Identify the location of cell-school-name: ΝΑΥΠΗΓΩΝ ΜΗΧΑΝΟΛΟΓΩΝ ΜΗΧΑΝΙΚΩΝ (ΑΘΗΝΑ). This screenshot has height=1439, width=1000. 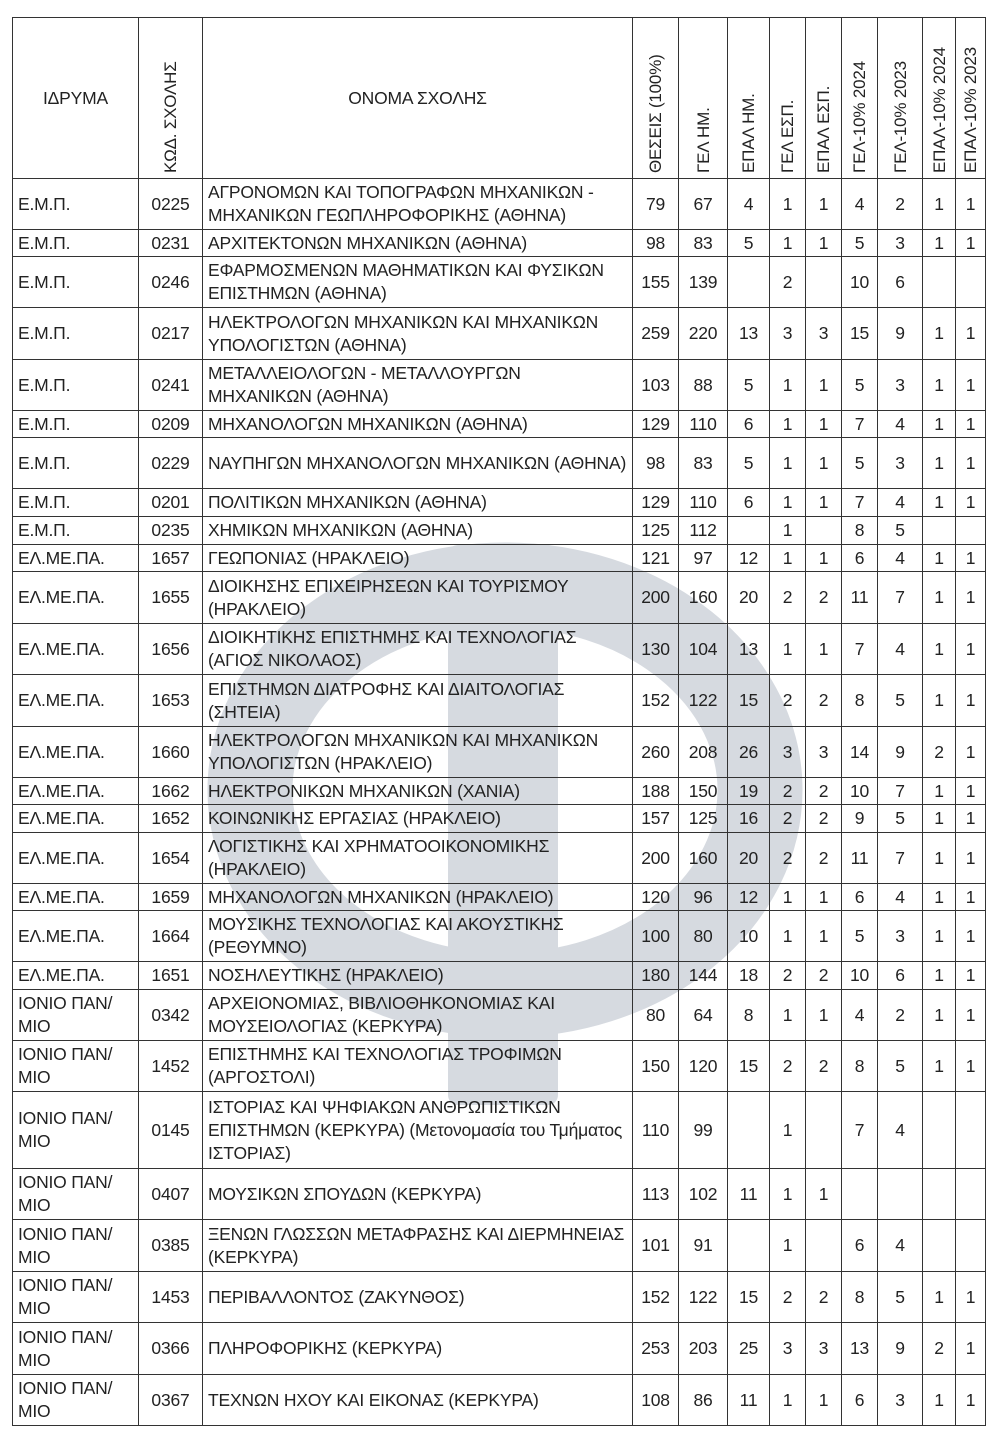
(417, 463).